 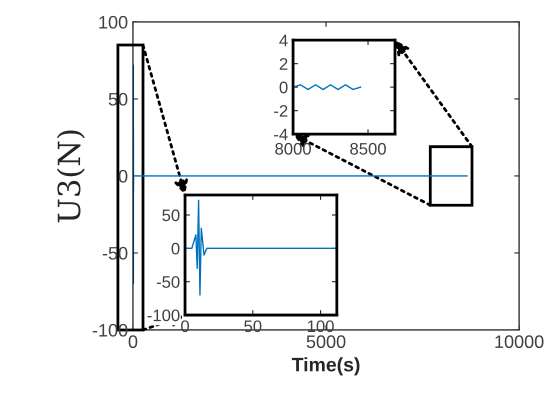 What do you see at coordinates (283, 40) in the screenshot?
I see `y-tick-label: 4` at bounding box center [283, 40].